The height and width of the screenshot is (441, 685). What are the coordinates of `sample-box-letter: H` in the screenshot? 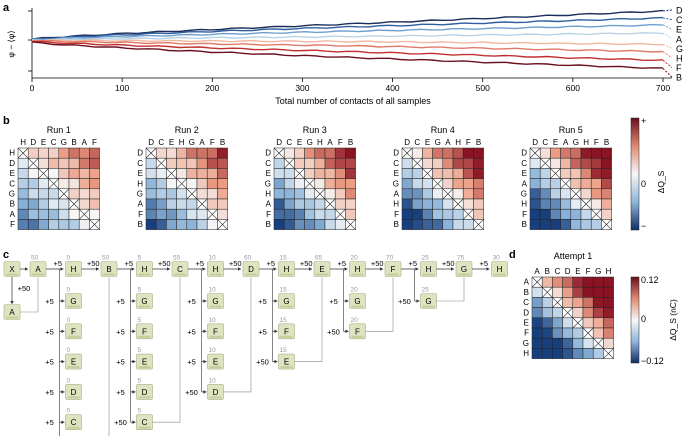 It's located at (145, 269).